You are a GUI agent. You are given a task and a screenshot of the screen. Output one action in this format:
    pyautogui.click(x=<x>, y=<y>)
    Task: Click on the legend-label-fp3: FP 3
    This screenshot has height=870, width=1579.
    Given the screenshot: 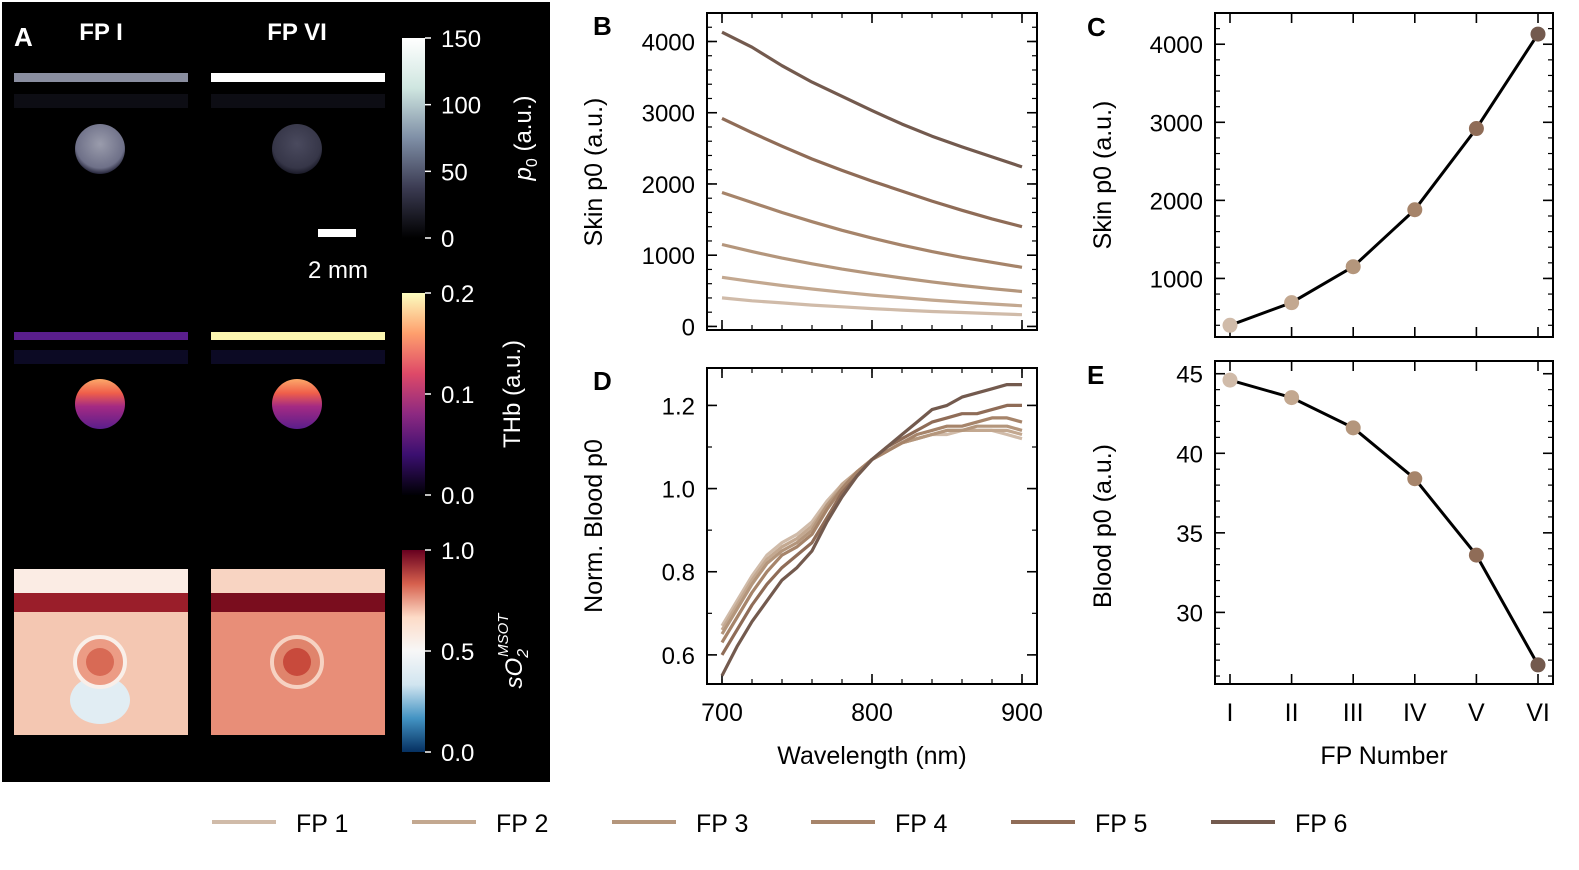 What is the action you would take?
    pyautogui.click(x=722, y=824)
    